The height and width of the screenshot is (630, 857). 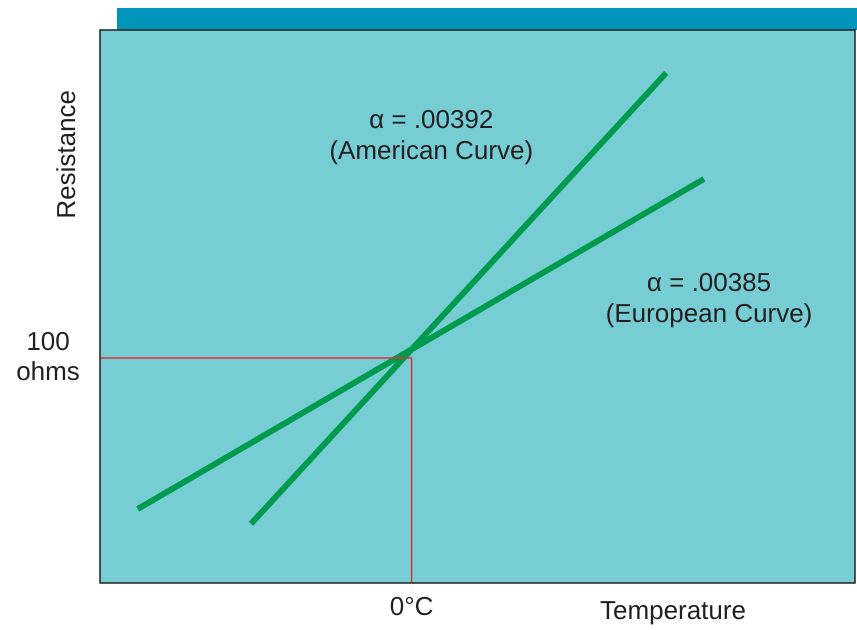 I want to click on series-label: α = .00392 (American Curve), so click(x=431, y=135).